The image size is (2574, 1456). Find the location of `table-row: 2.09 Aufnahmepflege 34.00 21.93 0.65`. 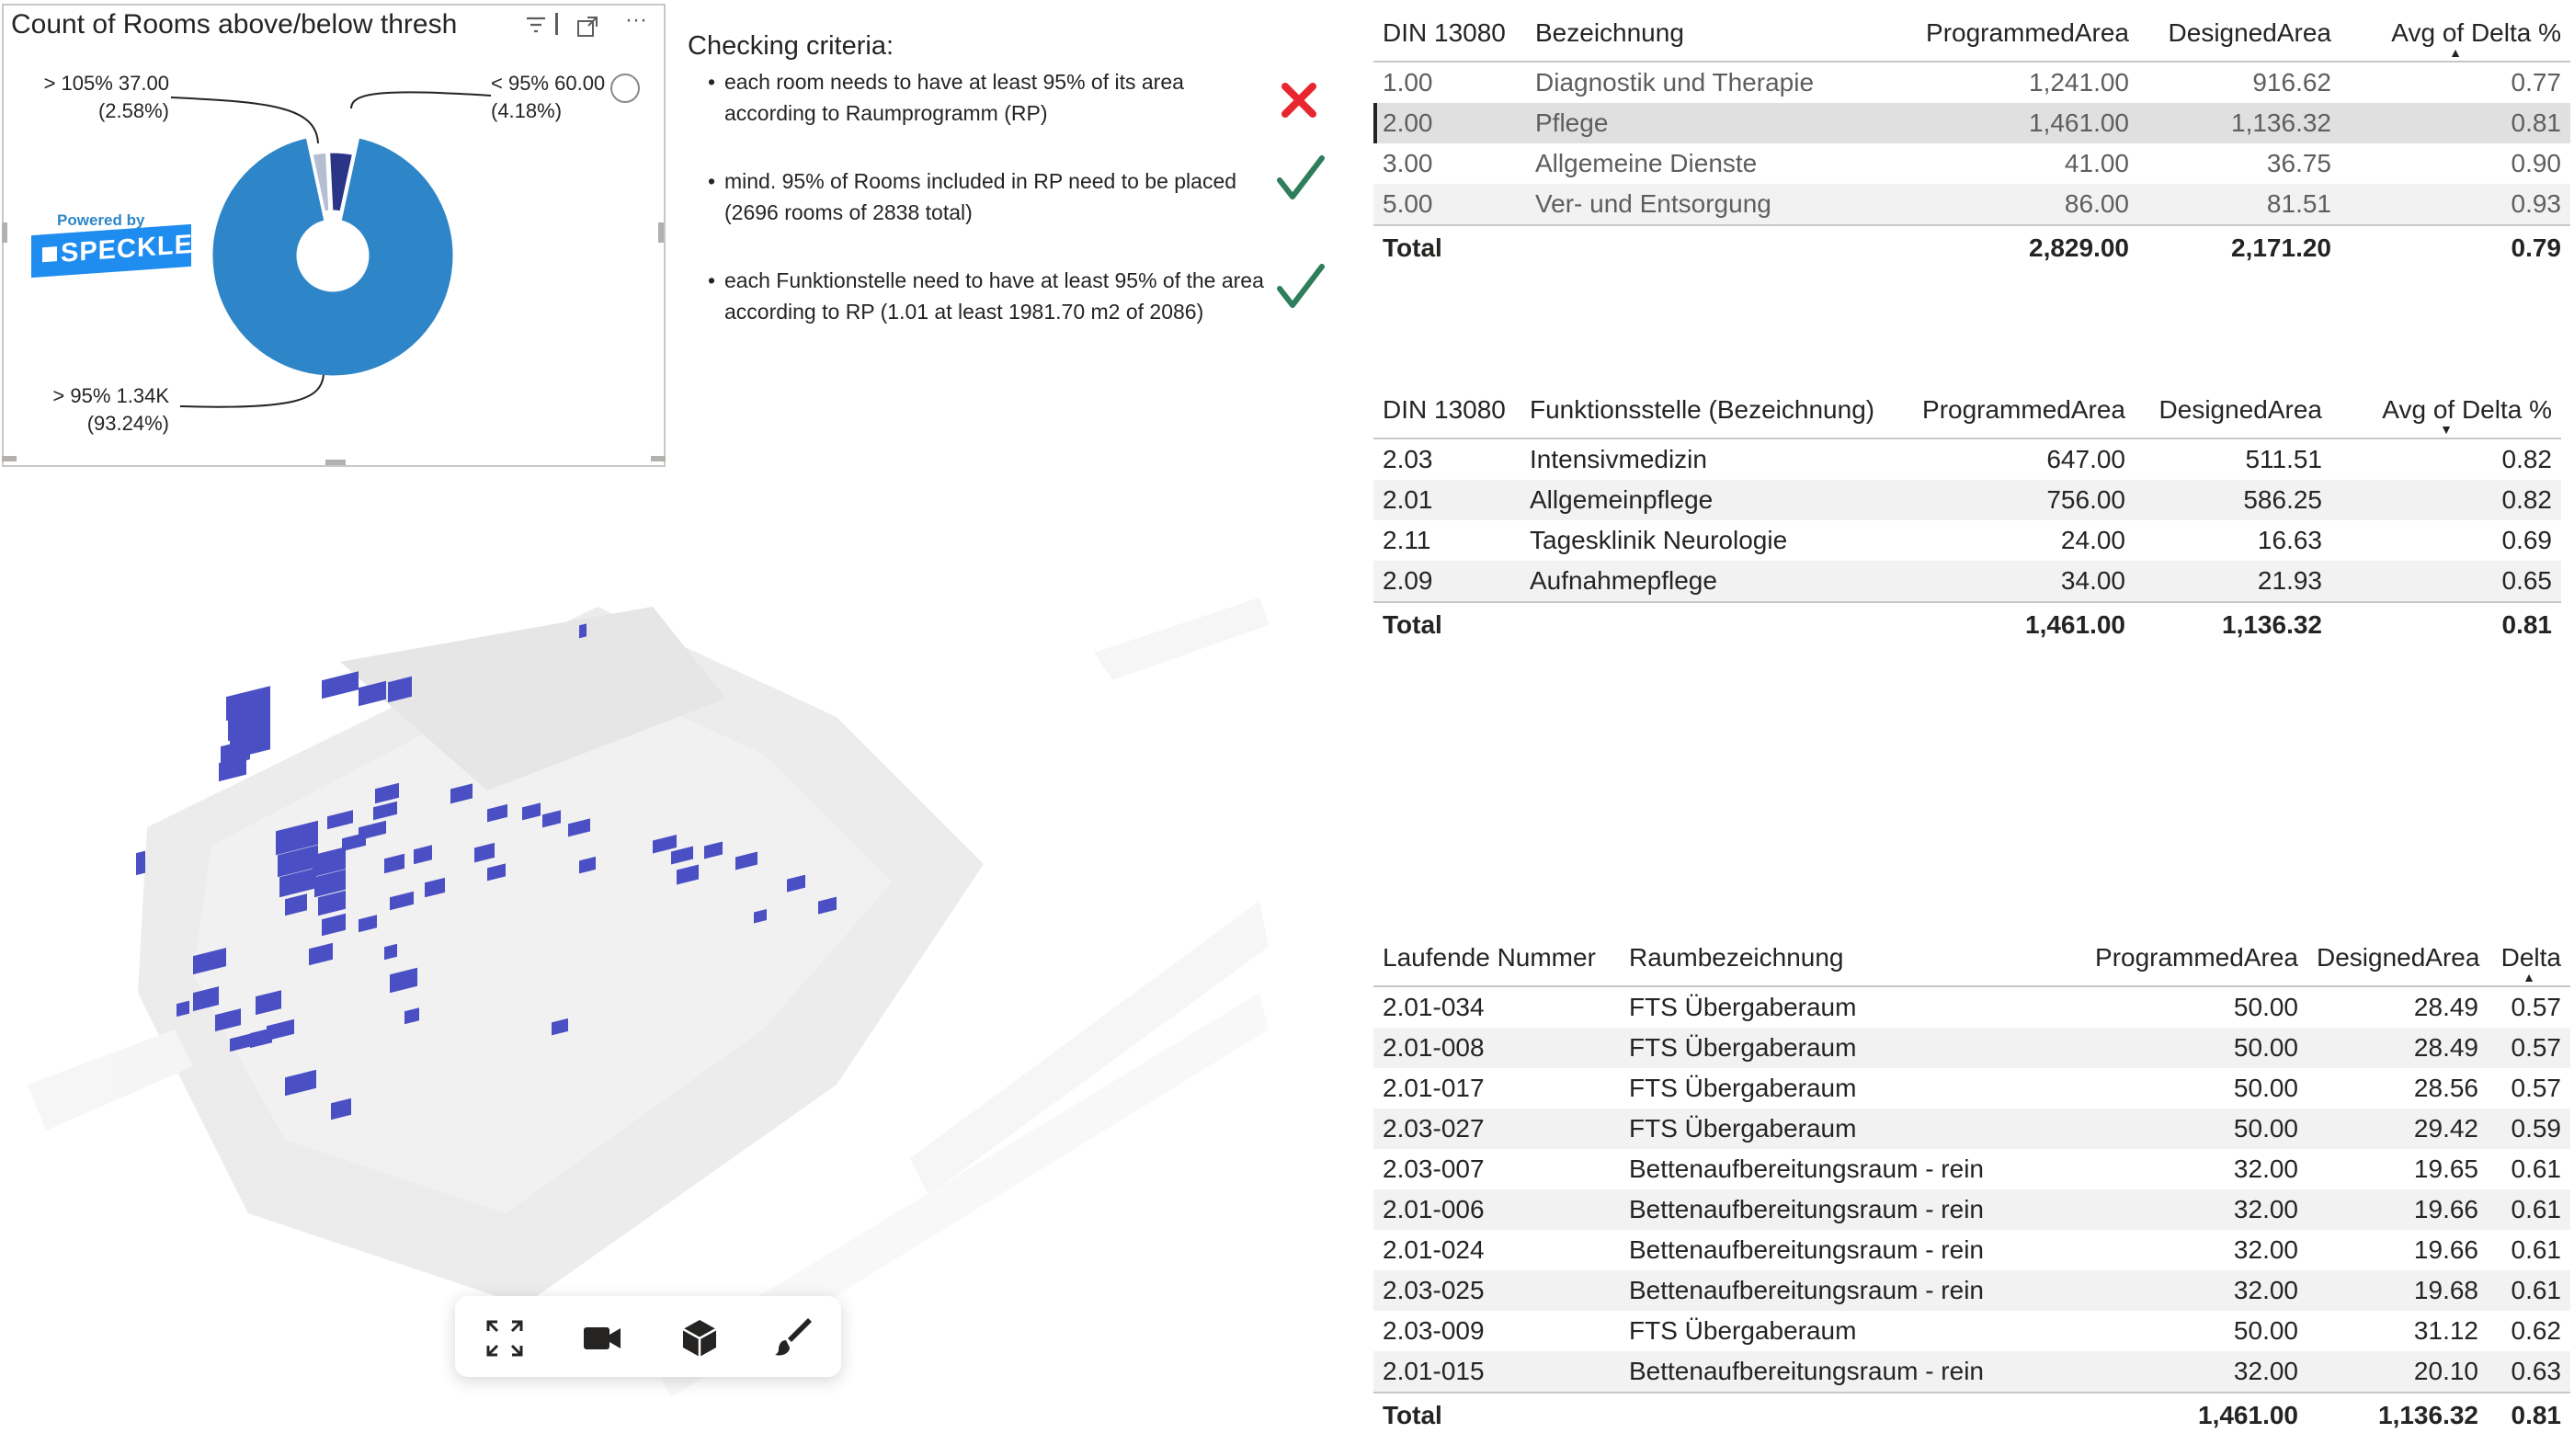

table-row: 2.09 Aufnahmepflege 34.00 21.93 0.65 is located at coordinates (1967, 581).